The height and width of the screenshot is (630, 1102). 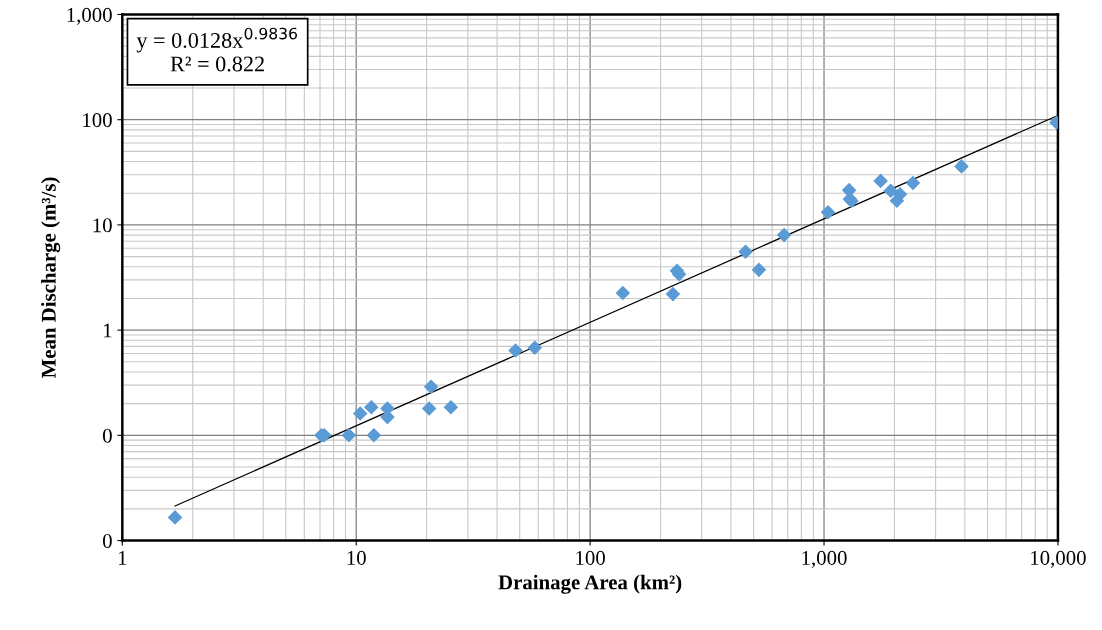 I want to click on x-axis-title: Drainage Area (km²), so click(x=590, y=584).